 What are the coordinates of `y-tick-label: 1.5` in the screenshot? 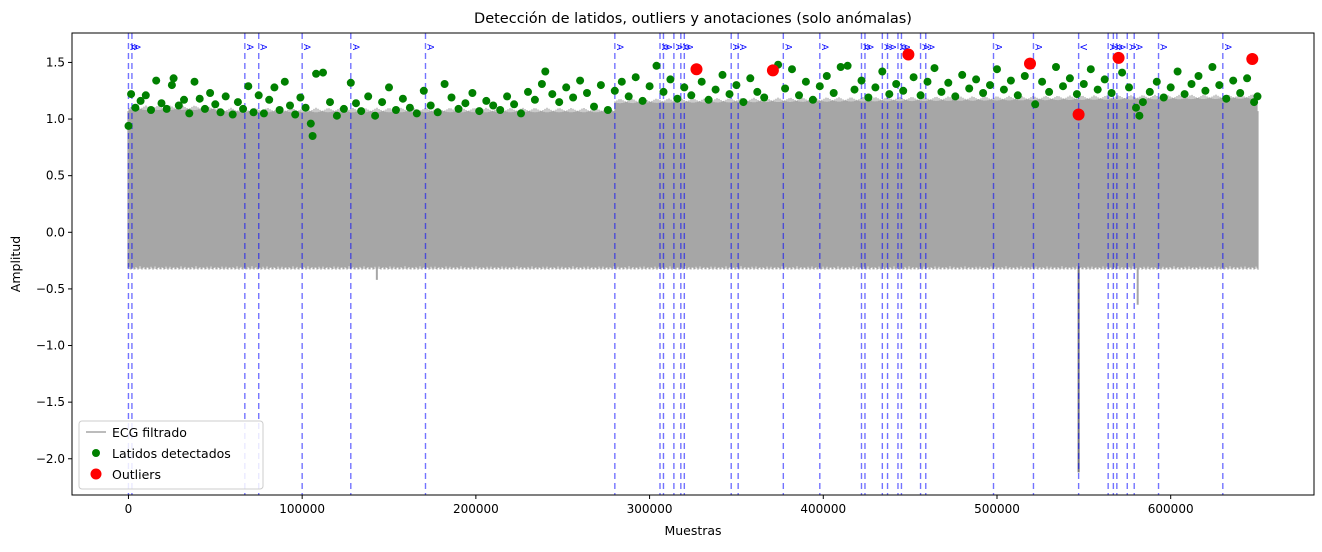 It's located at (55, 62).